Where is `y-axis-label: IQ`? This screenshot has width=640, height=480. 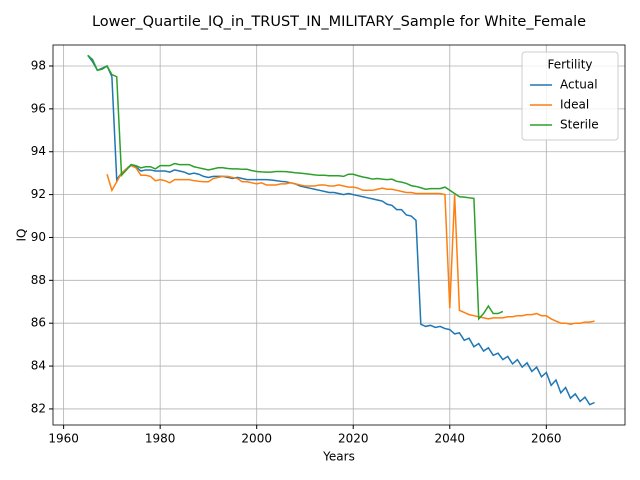
y-axis-label: IQ is located at coordinates (22, 235).